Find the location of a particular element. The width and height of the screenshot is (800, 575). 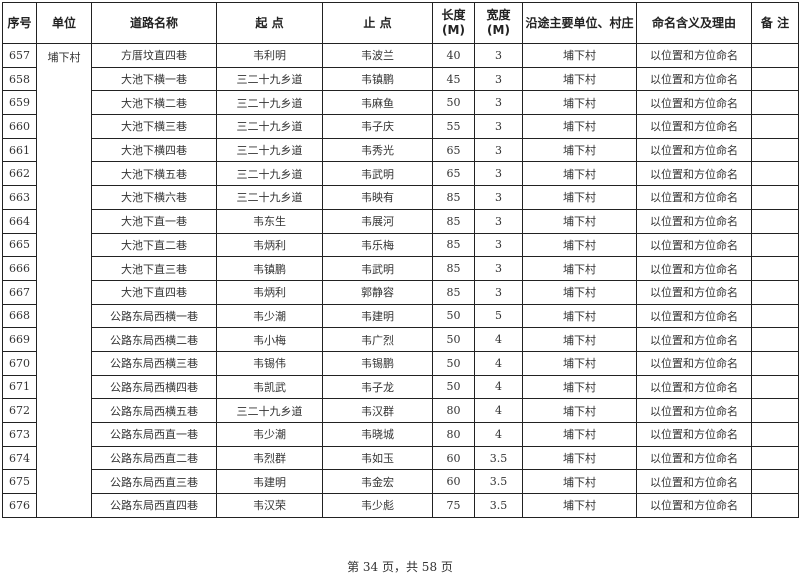

cell-end-point: 韦少彪 is located at coordinates (377, 505).